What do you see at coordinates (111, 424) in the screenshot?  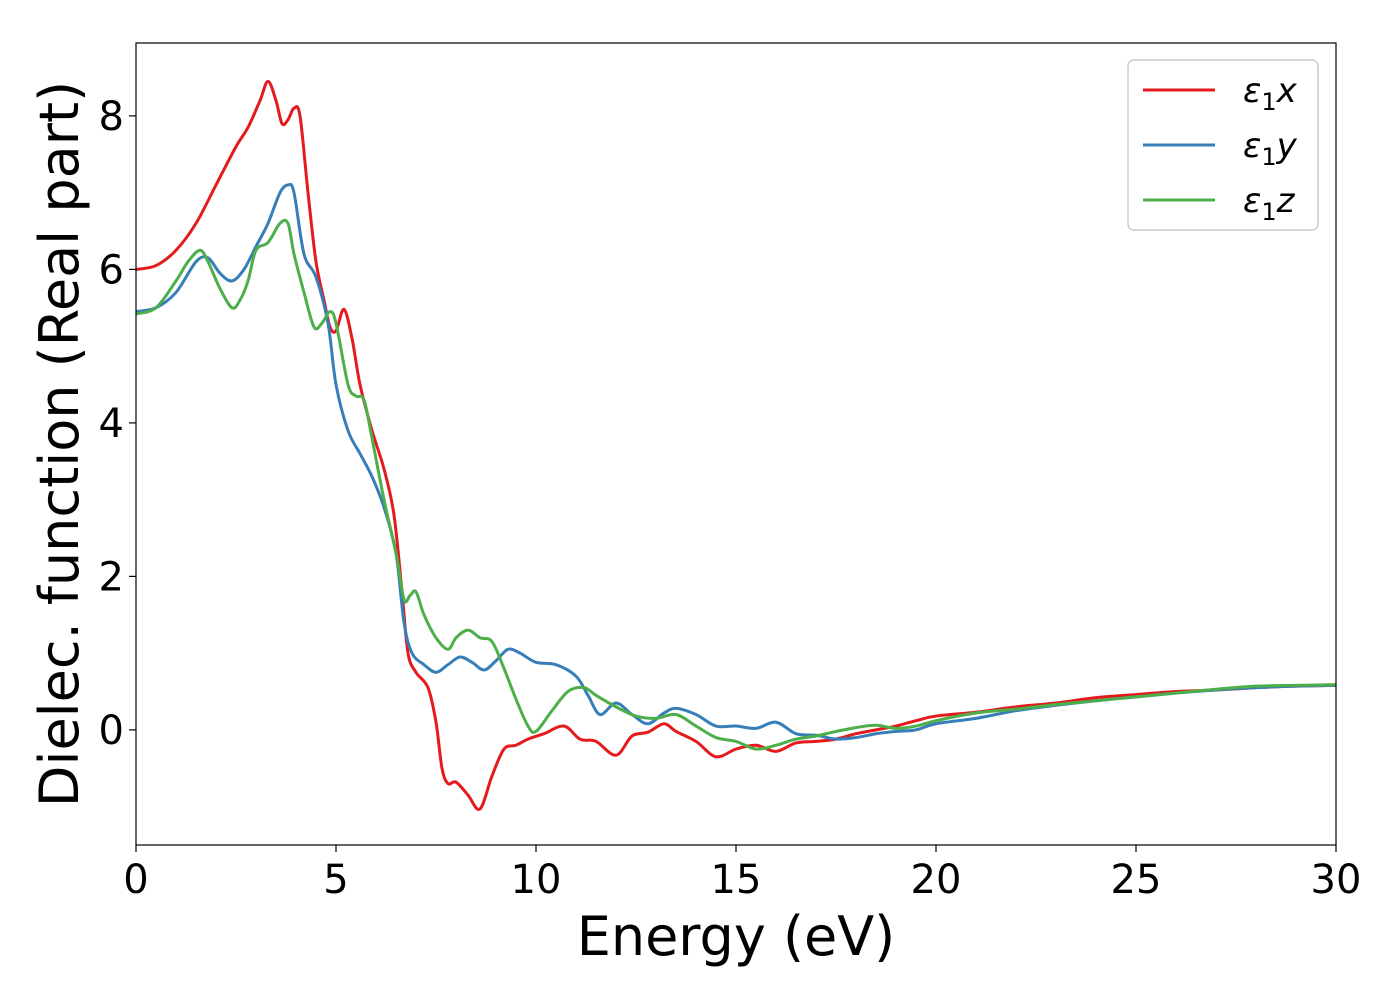 I see `y-tick-label: 4` at bounding box center [111, 424].